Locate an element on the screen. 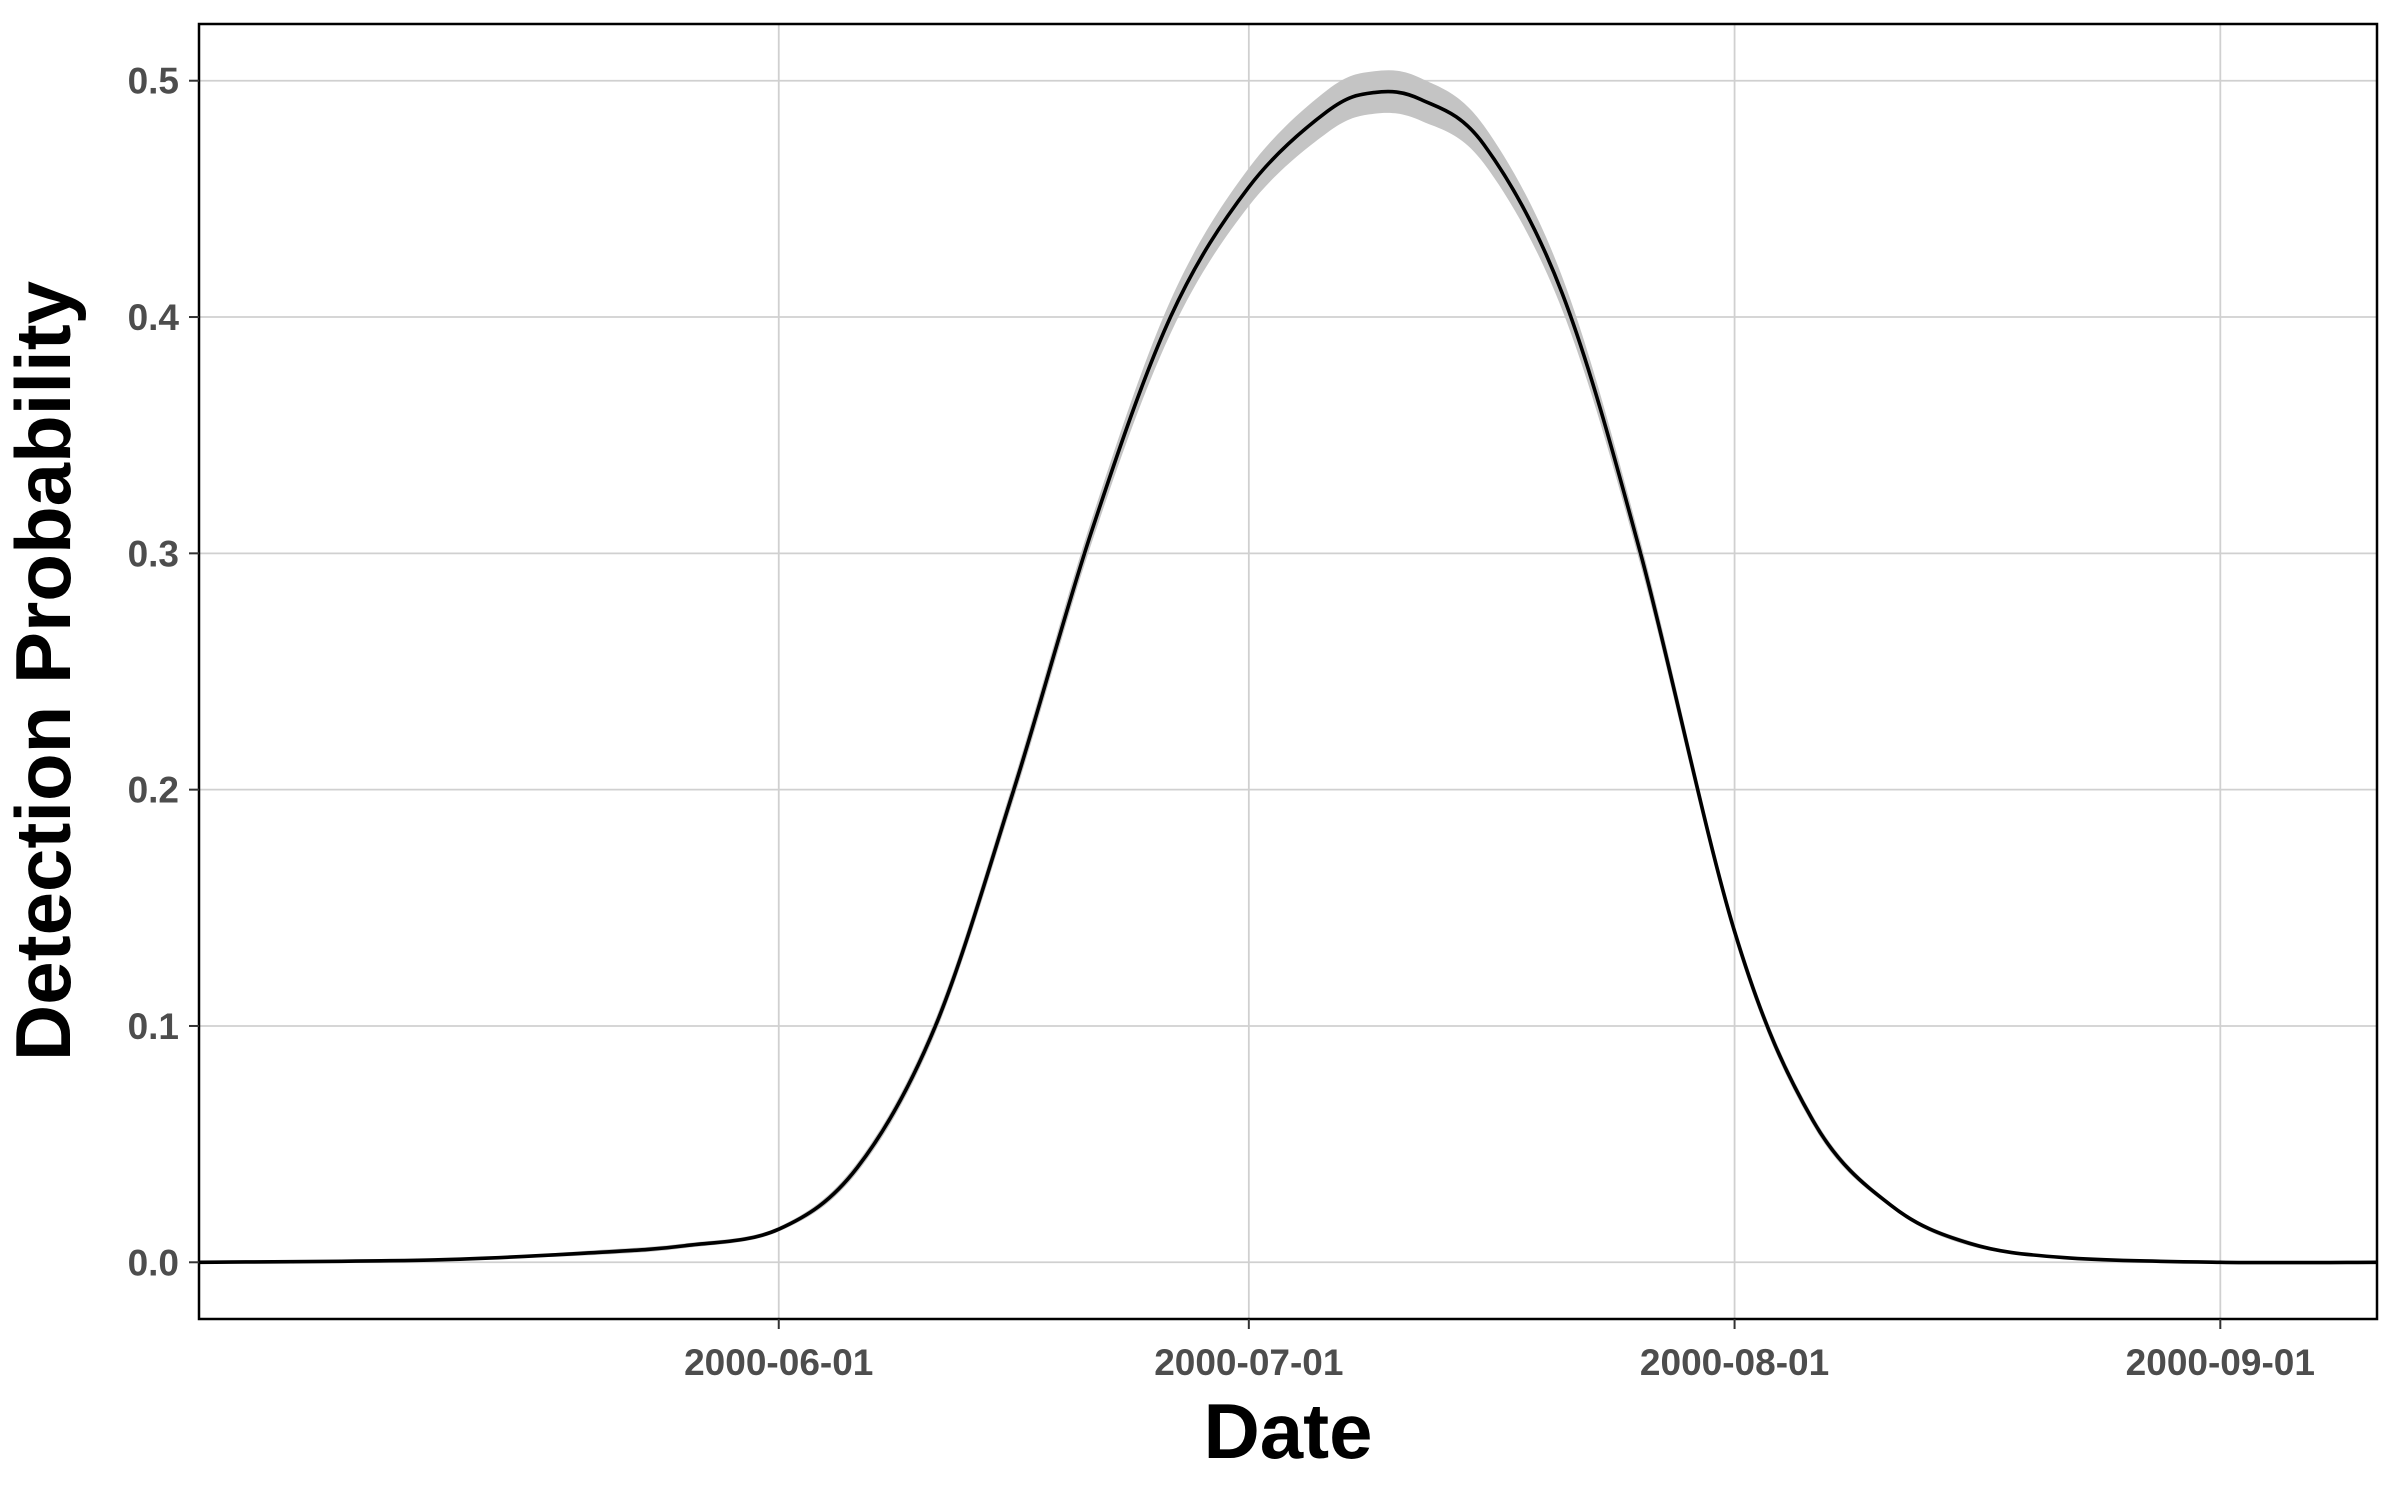 The image size is (2400, 1500). x-tick-label: 2000-07-01 is located at coordinates (1248, 1362).